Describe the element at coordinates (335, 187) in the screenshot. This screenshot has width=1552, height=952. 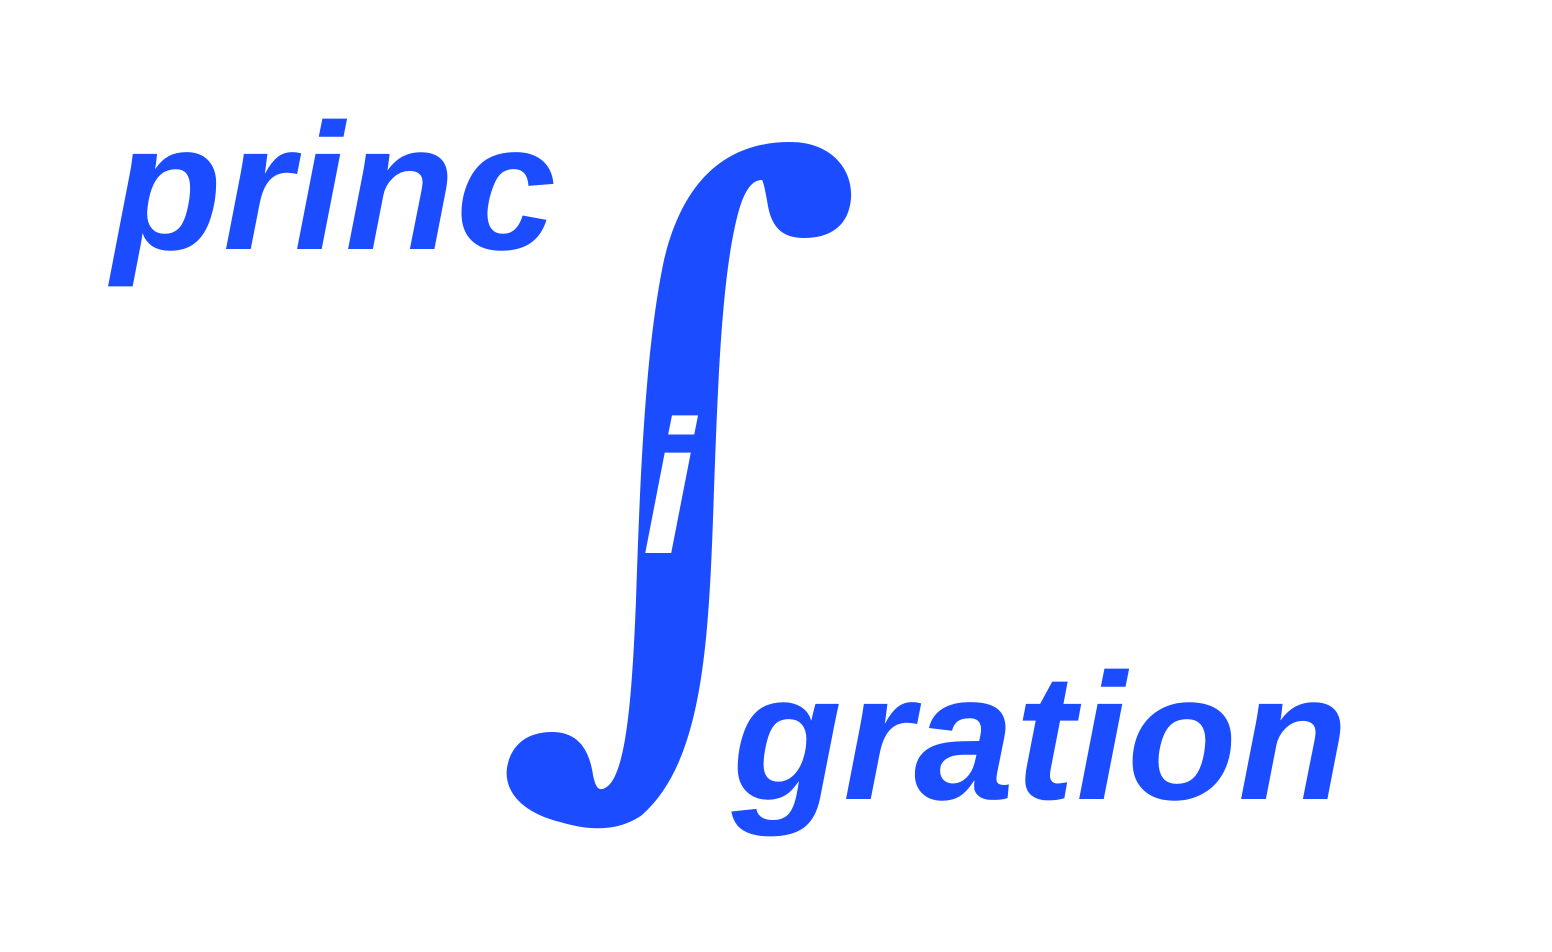
I see `logo-word-princ: princ` at that location.